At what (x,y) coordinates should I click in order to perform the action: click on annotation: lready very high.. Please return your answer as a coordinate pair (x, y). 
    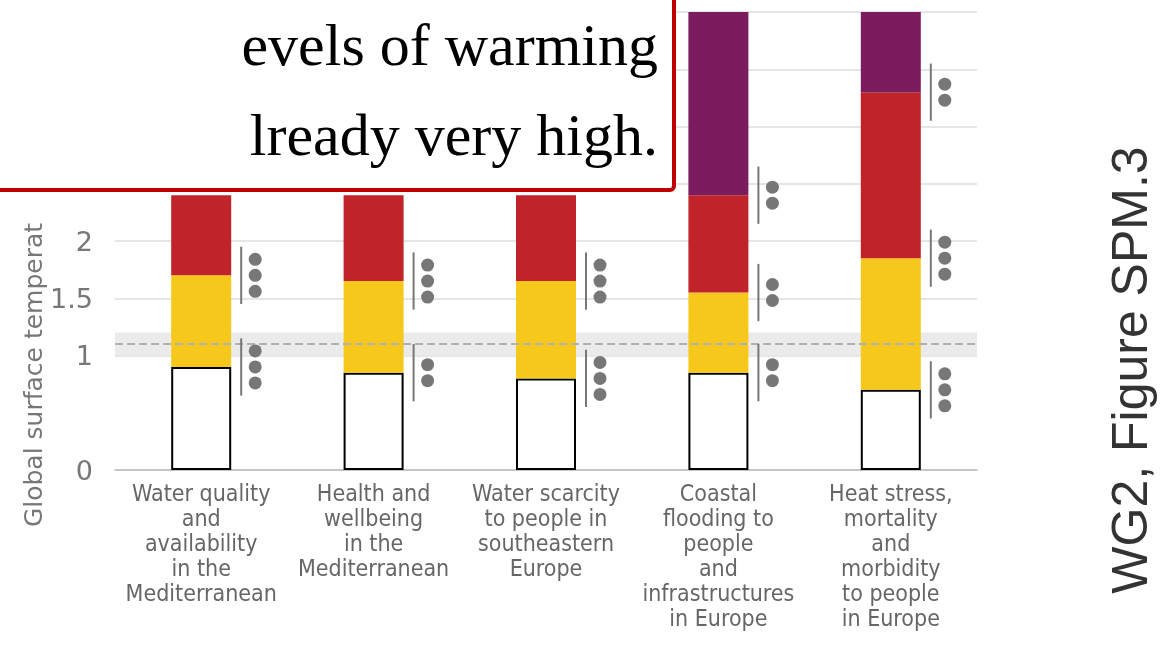
    Looking at the image, I should click on (453, 135).